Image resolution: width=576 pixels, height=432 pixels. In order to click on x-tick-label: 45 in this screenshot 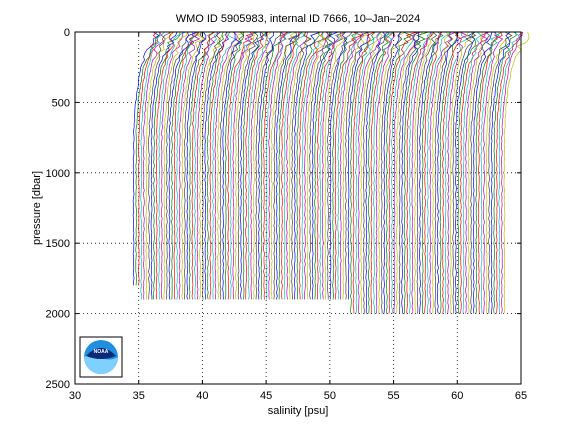, I will do `click(266, 396)`.